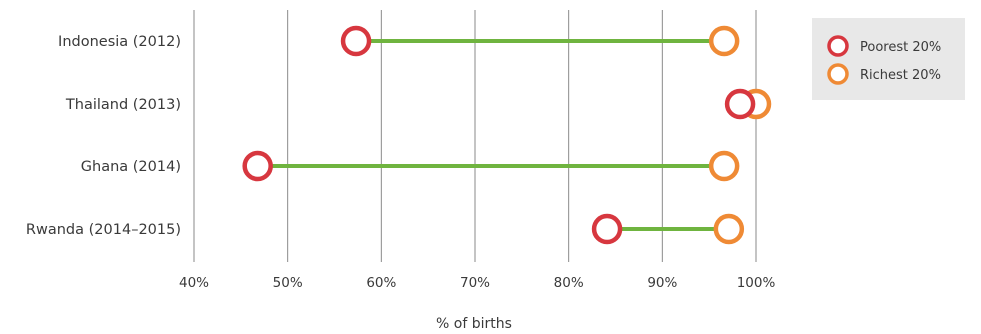 The image size is (981, 334). I want to click on legend-label: Poorest 20%, so click(900, 47).